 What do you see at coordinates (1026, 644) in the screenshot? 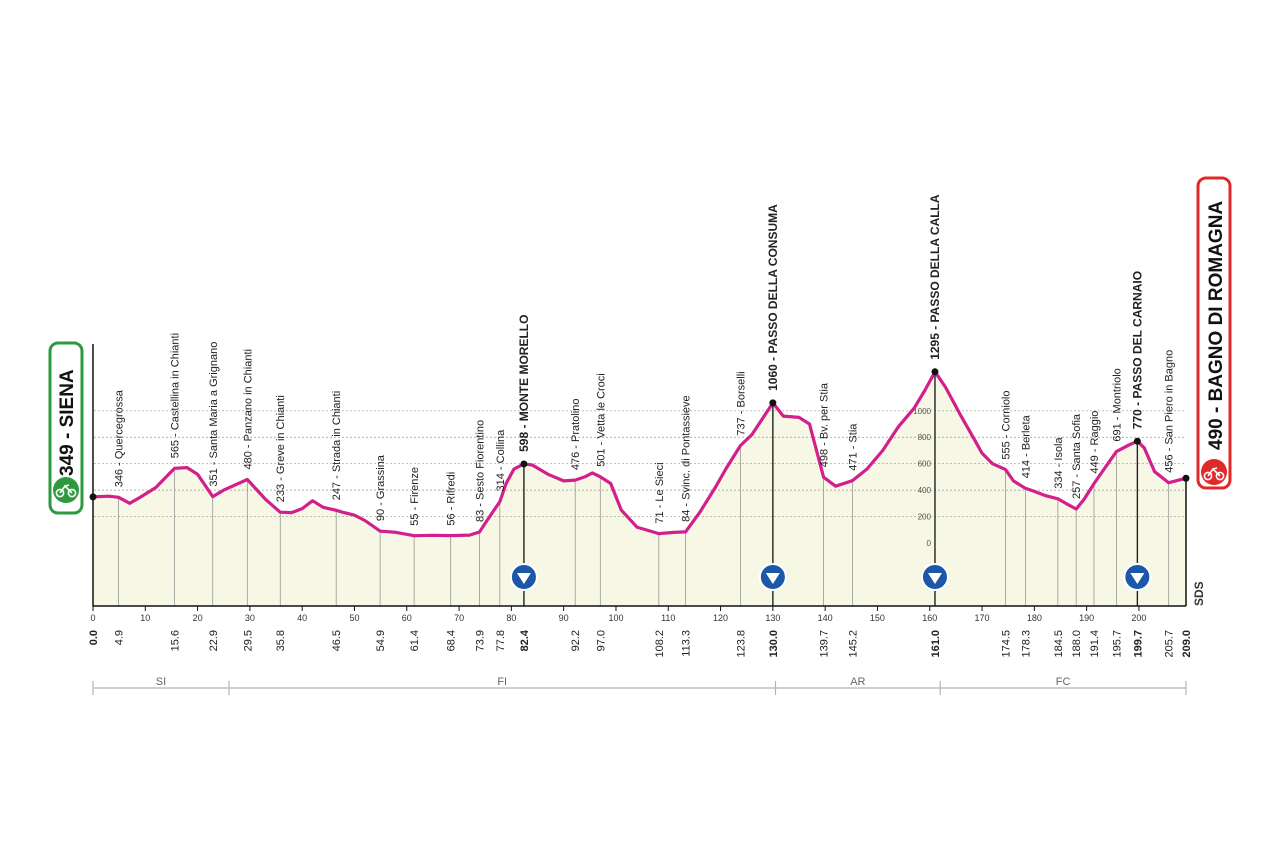
I see `distance-label: 178.3` at bounding box center [1026, 644].